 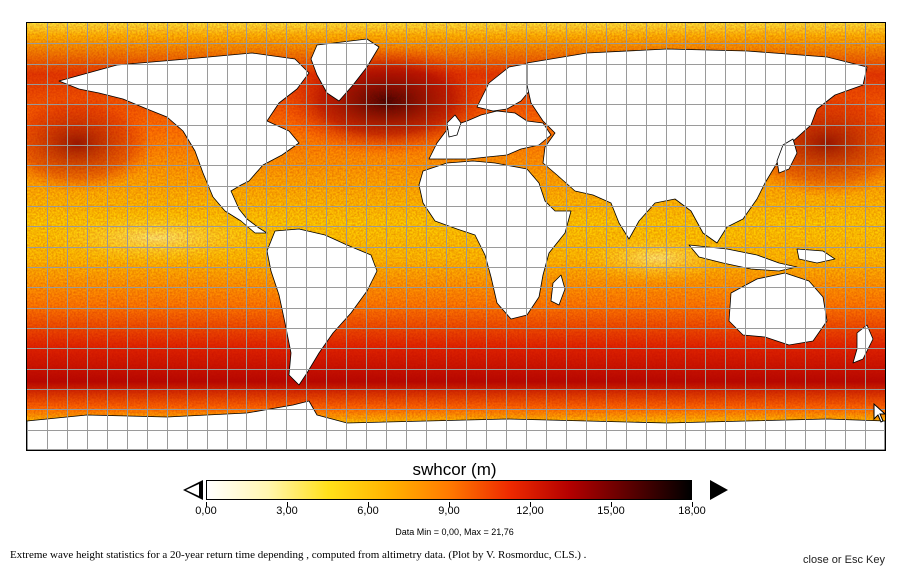 What do you see at coordinates (816, 560) in the screenshot?
I see `close-word: close` at bounding box center [816, 560].